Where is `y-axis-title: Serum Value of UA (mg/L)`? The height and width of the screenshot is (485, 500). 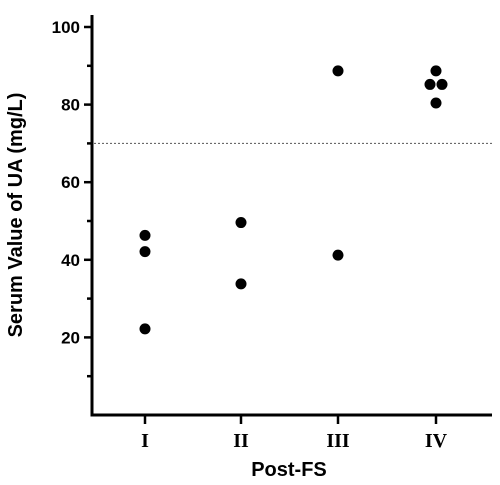
y-axis-title: Serum Value of UA (mg/L) is located at coordinates (16, 215).